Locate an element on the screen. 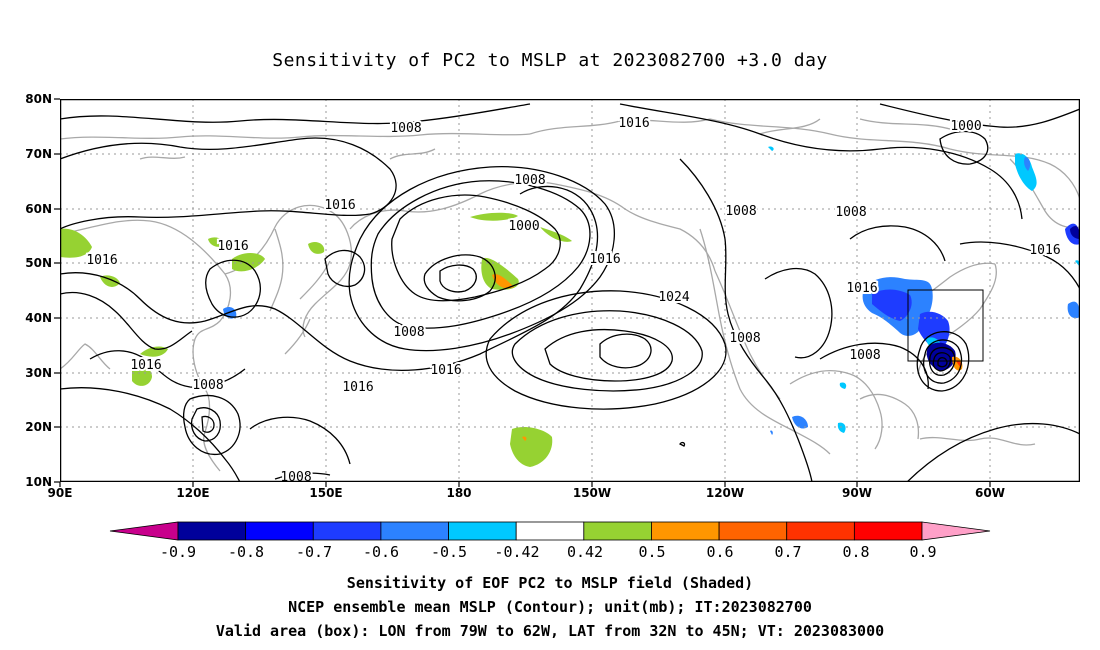 The width and height of the screenshot is (1100, 650). lon-label: 120W is located at coordinates (725, 493).